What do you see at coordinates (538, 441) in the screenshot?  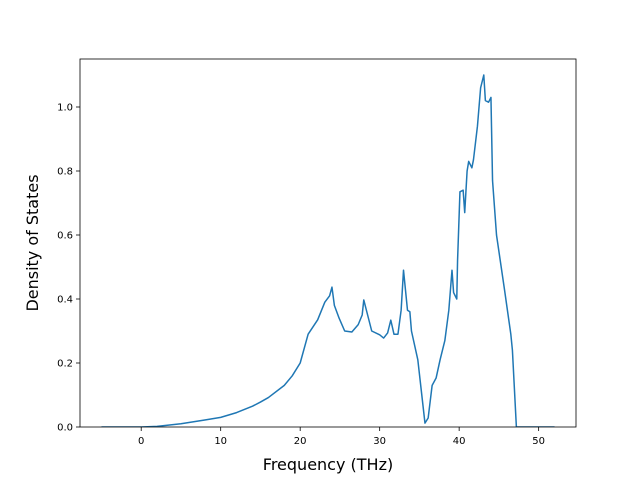 I see `x-tick-label: 50` at bounding box center [538, 441].